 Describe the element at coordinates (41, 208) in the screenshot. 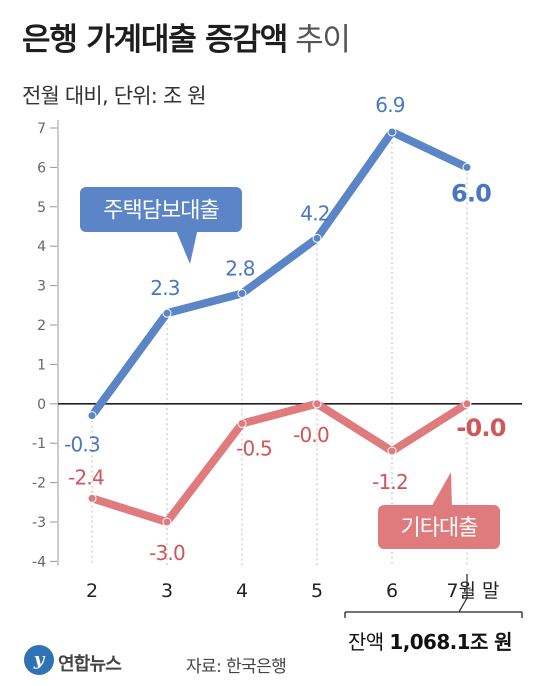

I see `y-tick-label: 5` at that location.